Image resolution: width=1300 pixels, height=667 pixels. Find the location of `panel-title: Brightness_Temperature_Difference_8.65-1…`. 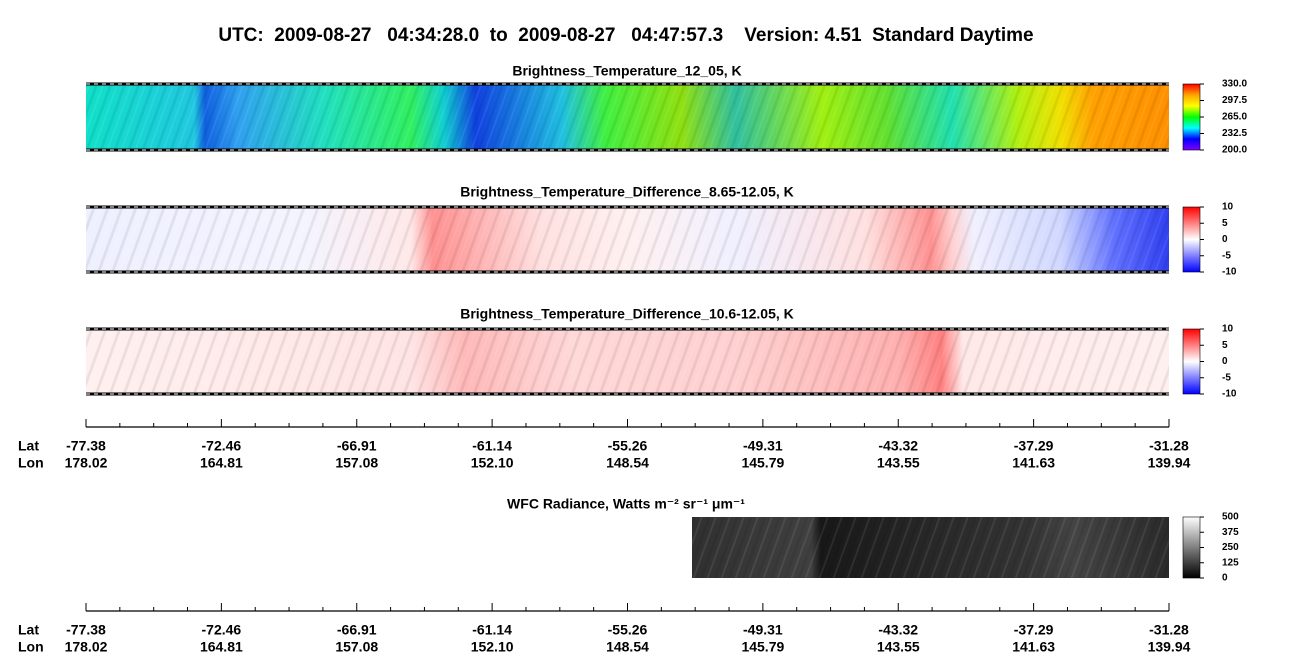

panel-title: Brightness_Temperature_Difference_8.65-1… is located at coordinates (627, 192).